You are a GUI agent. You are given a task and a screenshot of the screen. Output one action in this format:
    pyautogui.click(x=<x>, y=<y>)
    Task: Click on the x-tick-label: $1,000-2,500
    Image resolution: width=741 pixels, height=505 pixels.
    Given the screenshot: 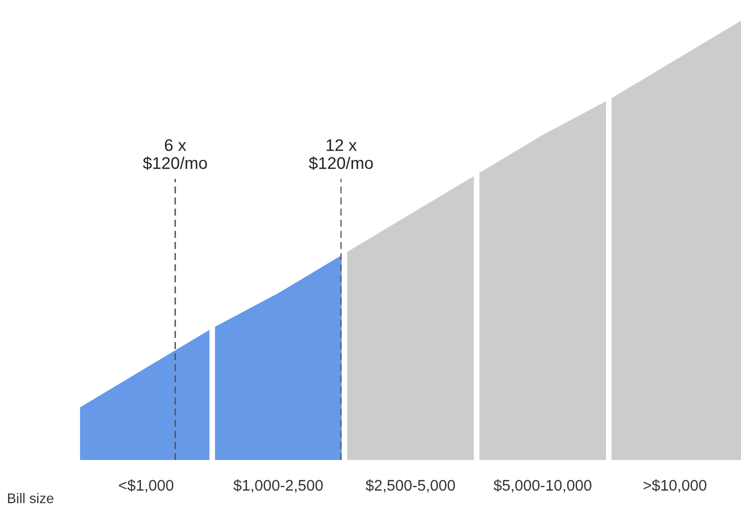 What is the action you would take?
    pyautogui.click(x=278, y=486)
    